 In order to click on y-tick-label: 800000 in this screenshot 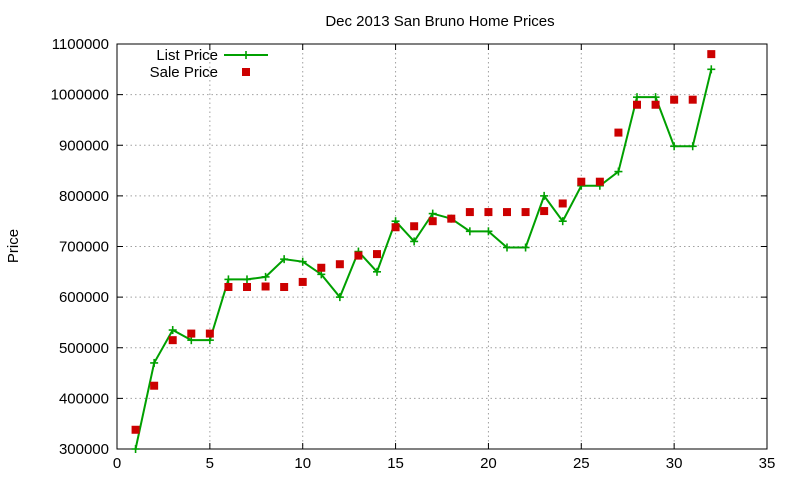, I will do `click(84, 196)`.